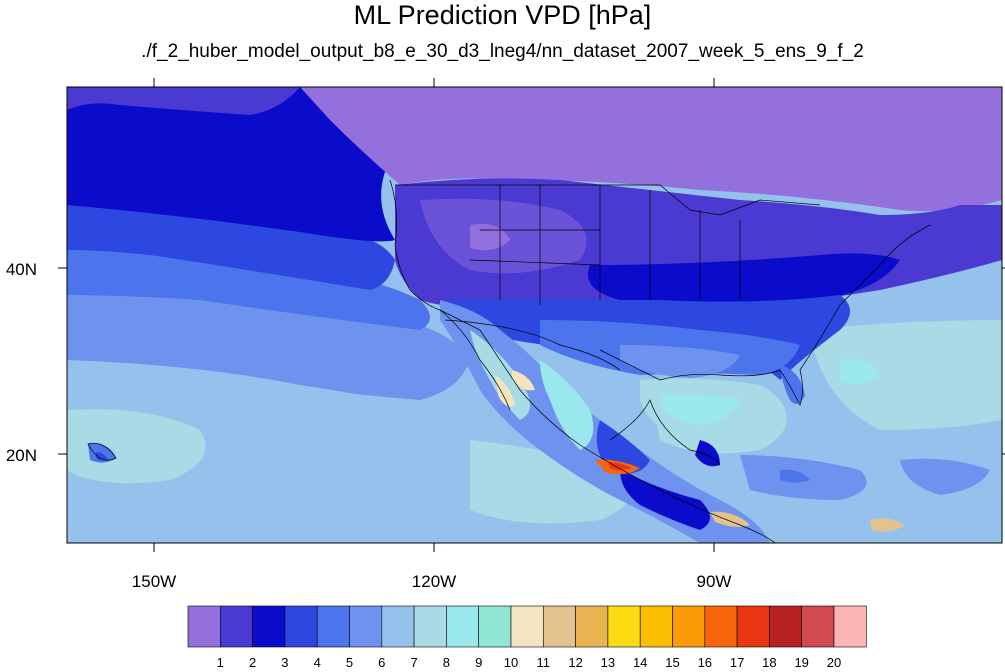 The image size is (1005, 672). What do you see at coordinates (608, 662) in the screenshot?
I see `colorbar-label: 13` at bounding box center [608, 662].